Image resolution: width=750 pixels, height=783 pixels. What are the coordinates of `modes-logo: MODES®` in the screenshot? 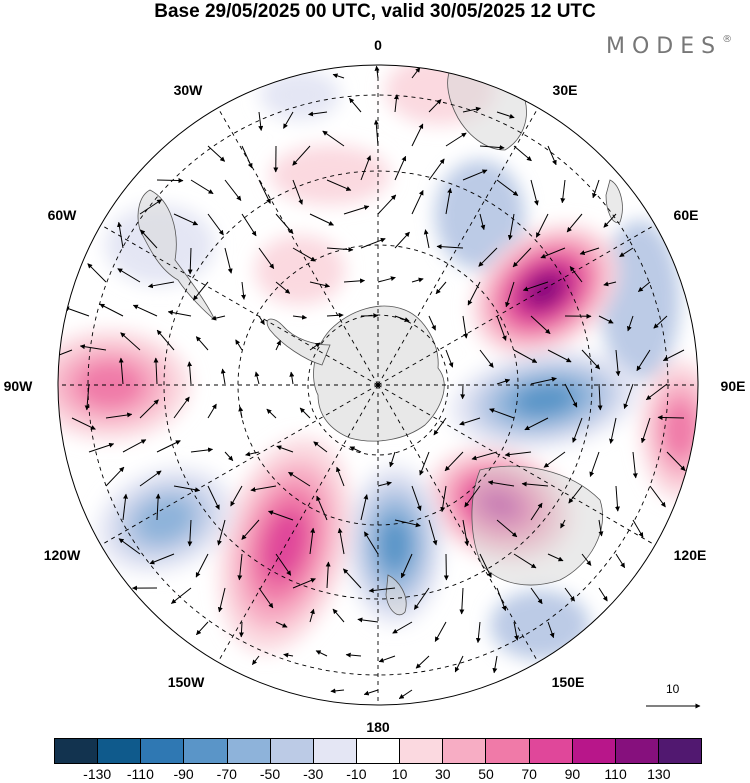 It's located at (669, 46).